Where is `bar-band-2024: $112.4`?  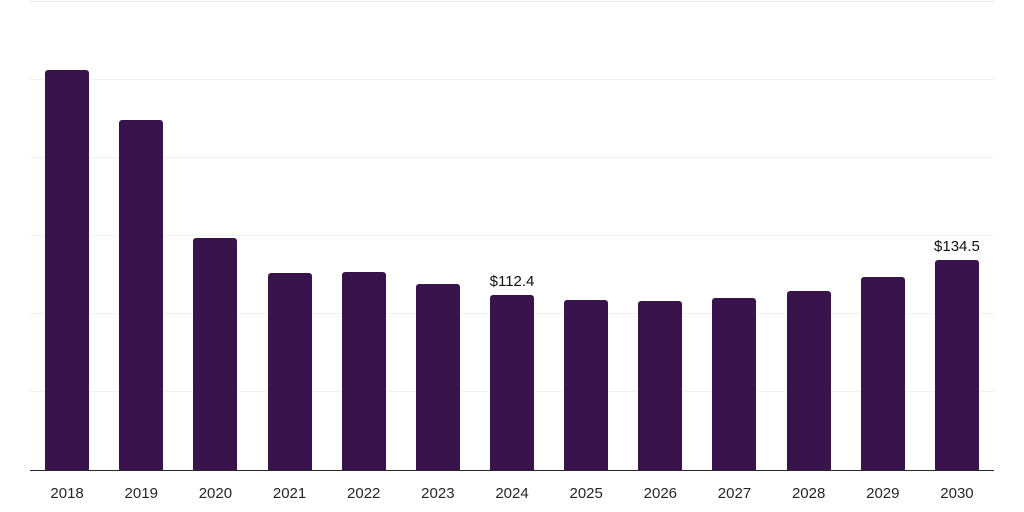
bar-band-2024: $112.4 is located at coordinates (512, 236).